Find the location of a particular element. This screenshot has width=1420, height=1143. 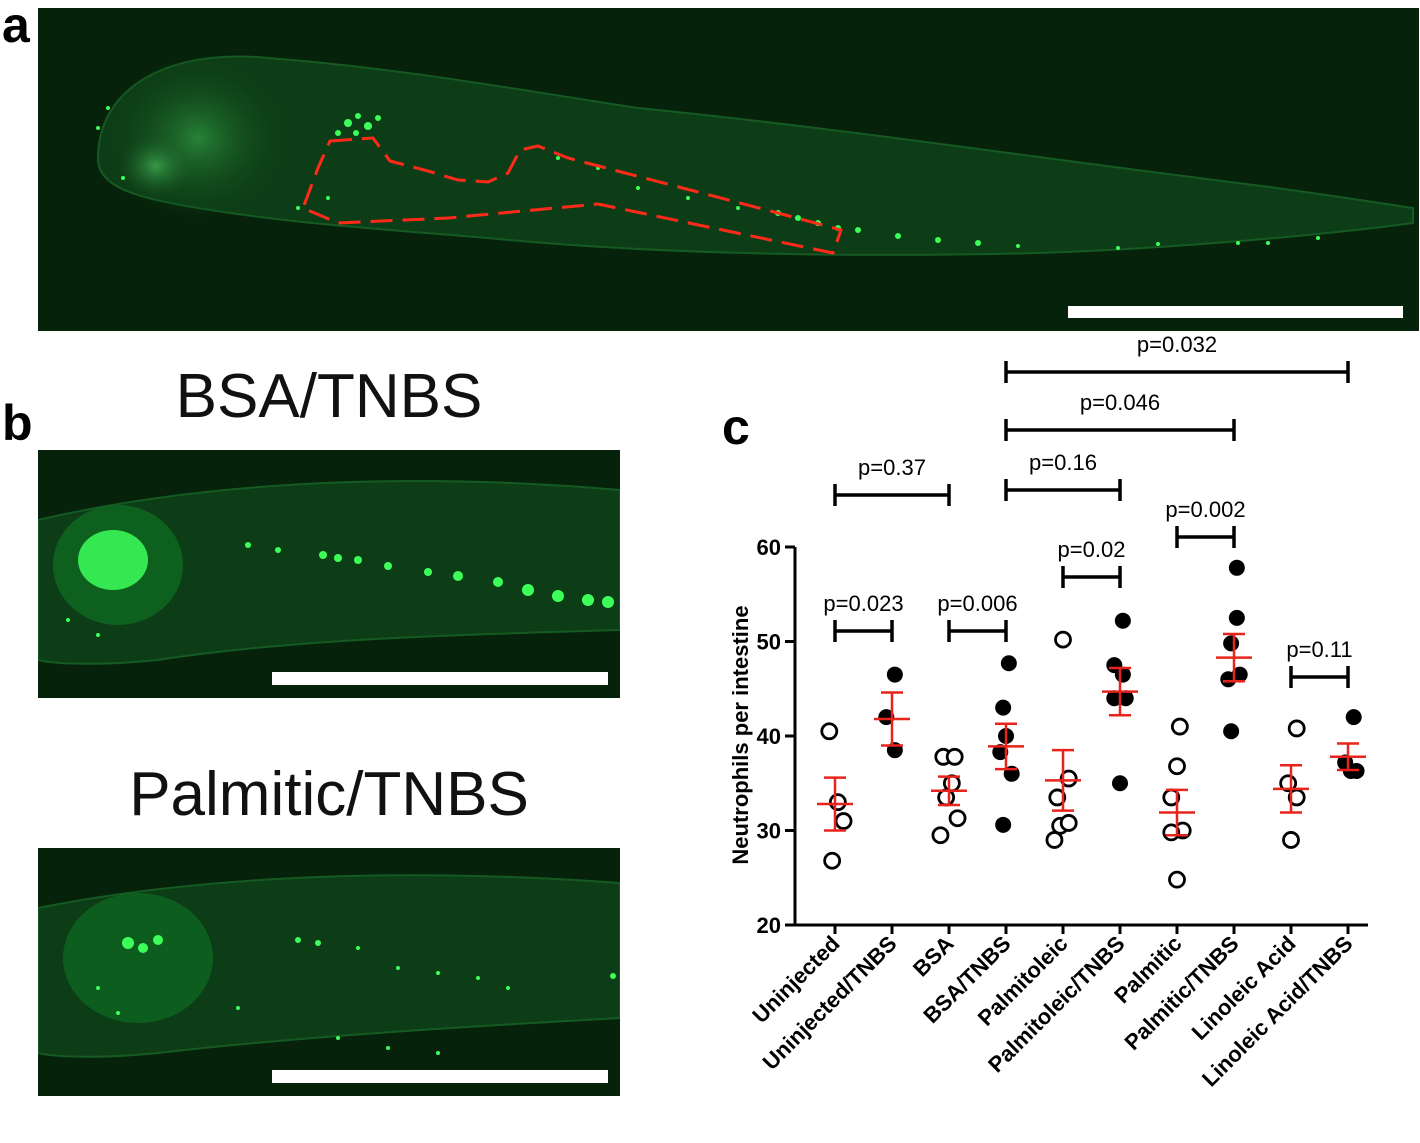

bsa-fluorescence-image is located at coordinates (329, 582).